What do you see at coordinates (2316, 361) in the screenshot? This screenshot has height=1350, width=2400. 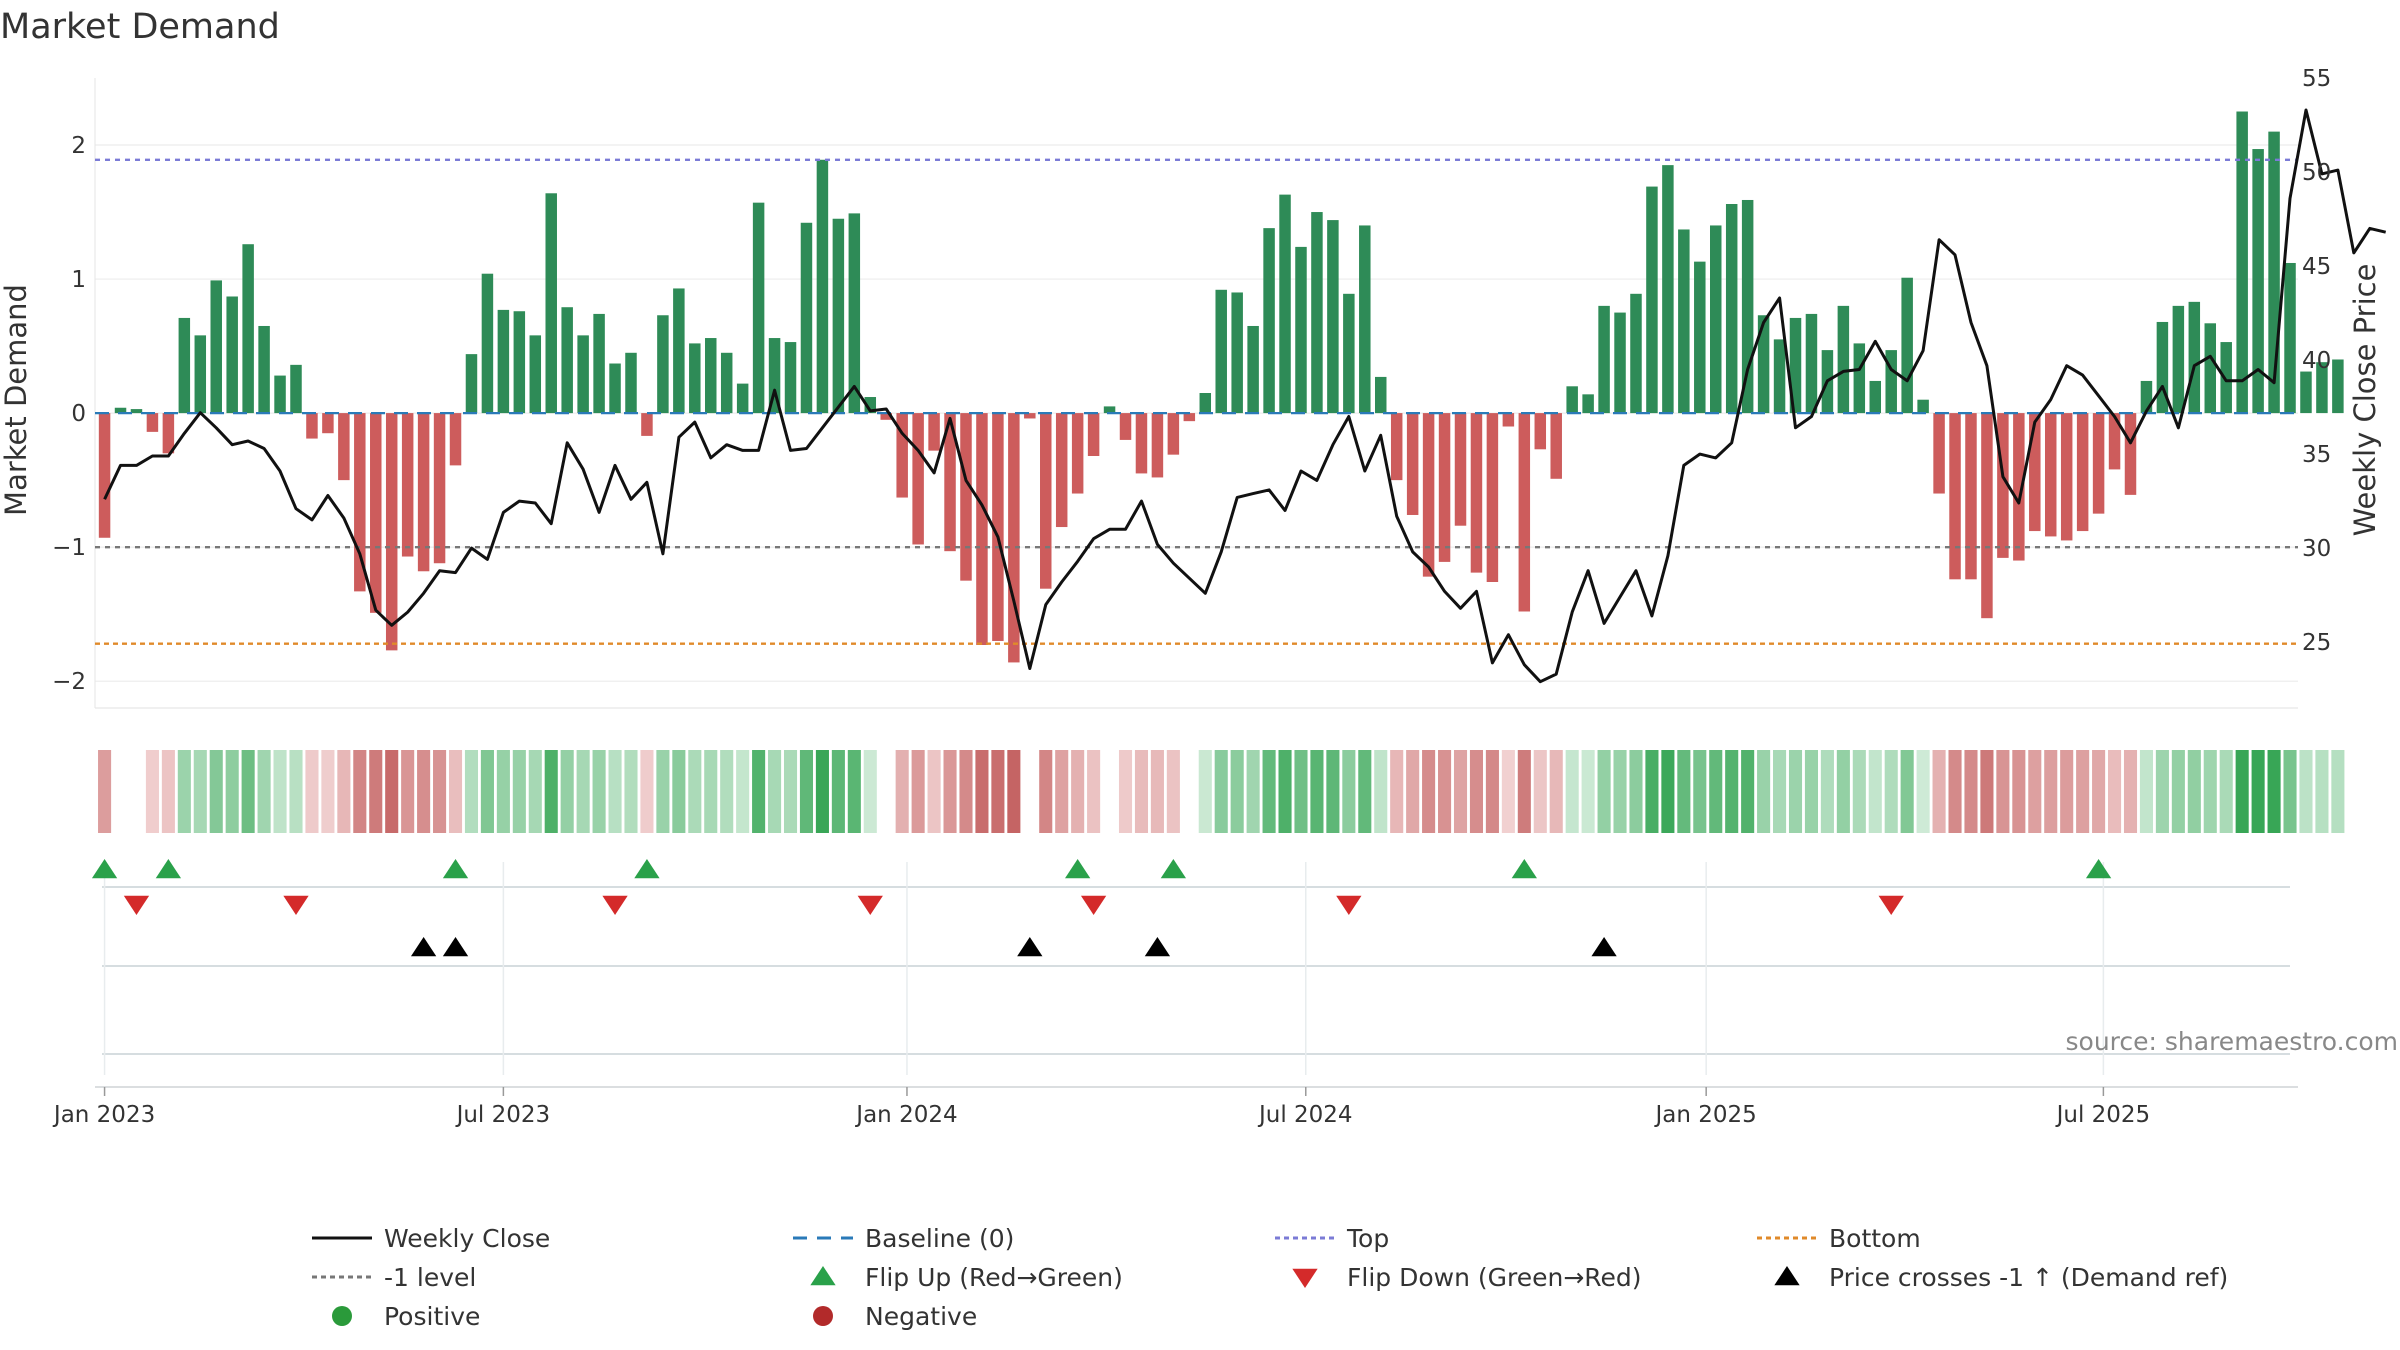 I see `right-y-tick-label: 40` at bounding box center [2316, 361].